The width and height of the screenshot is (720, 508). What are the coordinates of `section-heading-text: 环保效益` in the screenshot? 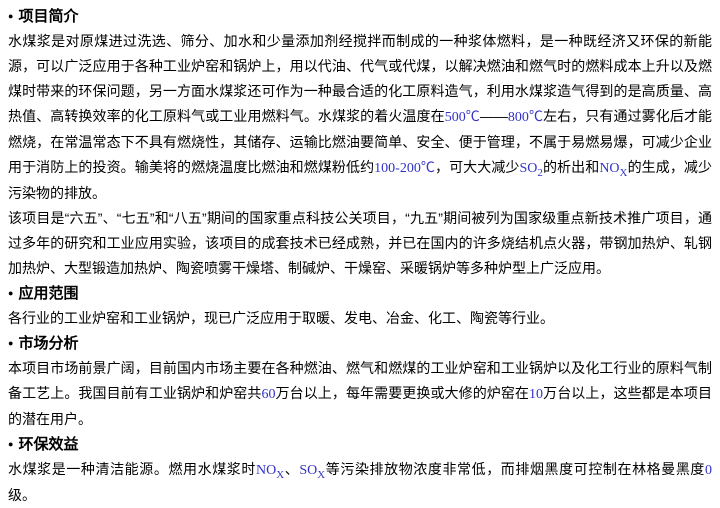 It's located at (48, 444).